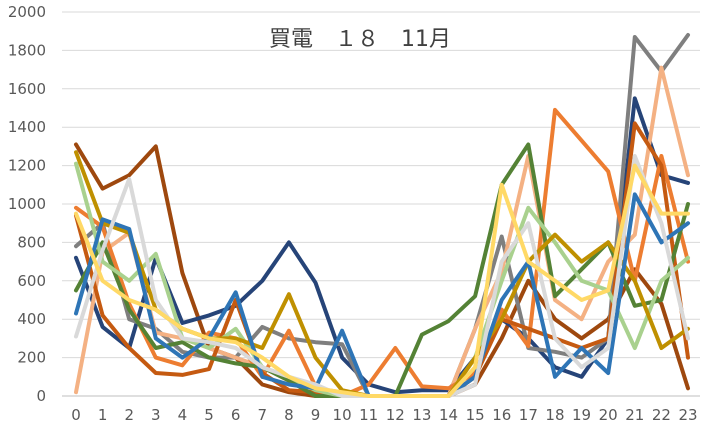 This screenshot has width=721, height=431. What do you see at coordinates (31, 319) in the screenshot?
I see `y-tick-label: 400` at bounding box center [31, 319].